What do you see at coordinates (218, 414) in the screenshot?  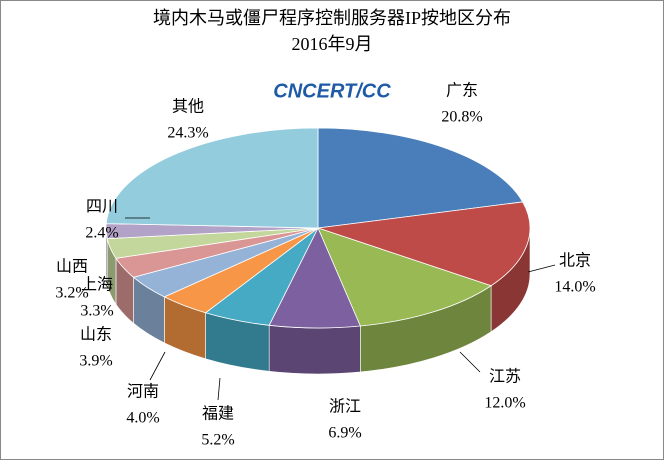 I see `slice-label: 福建` at bounding box center [218, 414].